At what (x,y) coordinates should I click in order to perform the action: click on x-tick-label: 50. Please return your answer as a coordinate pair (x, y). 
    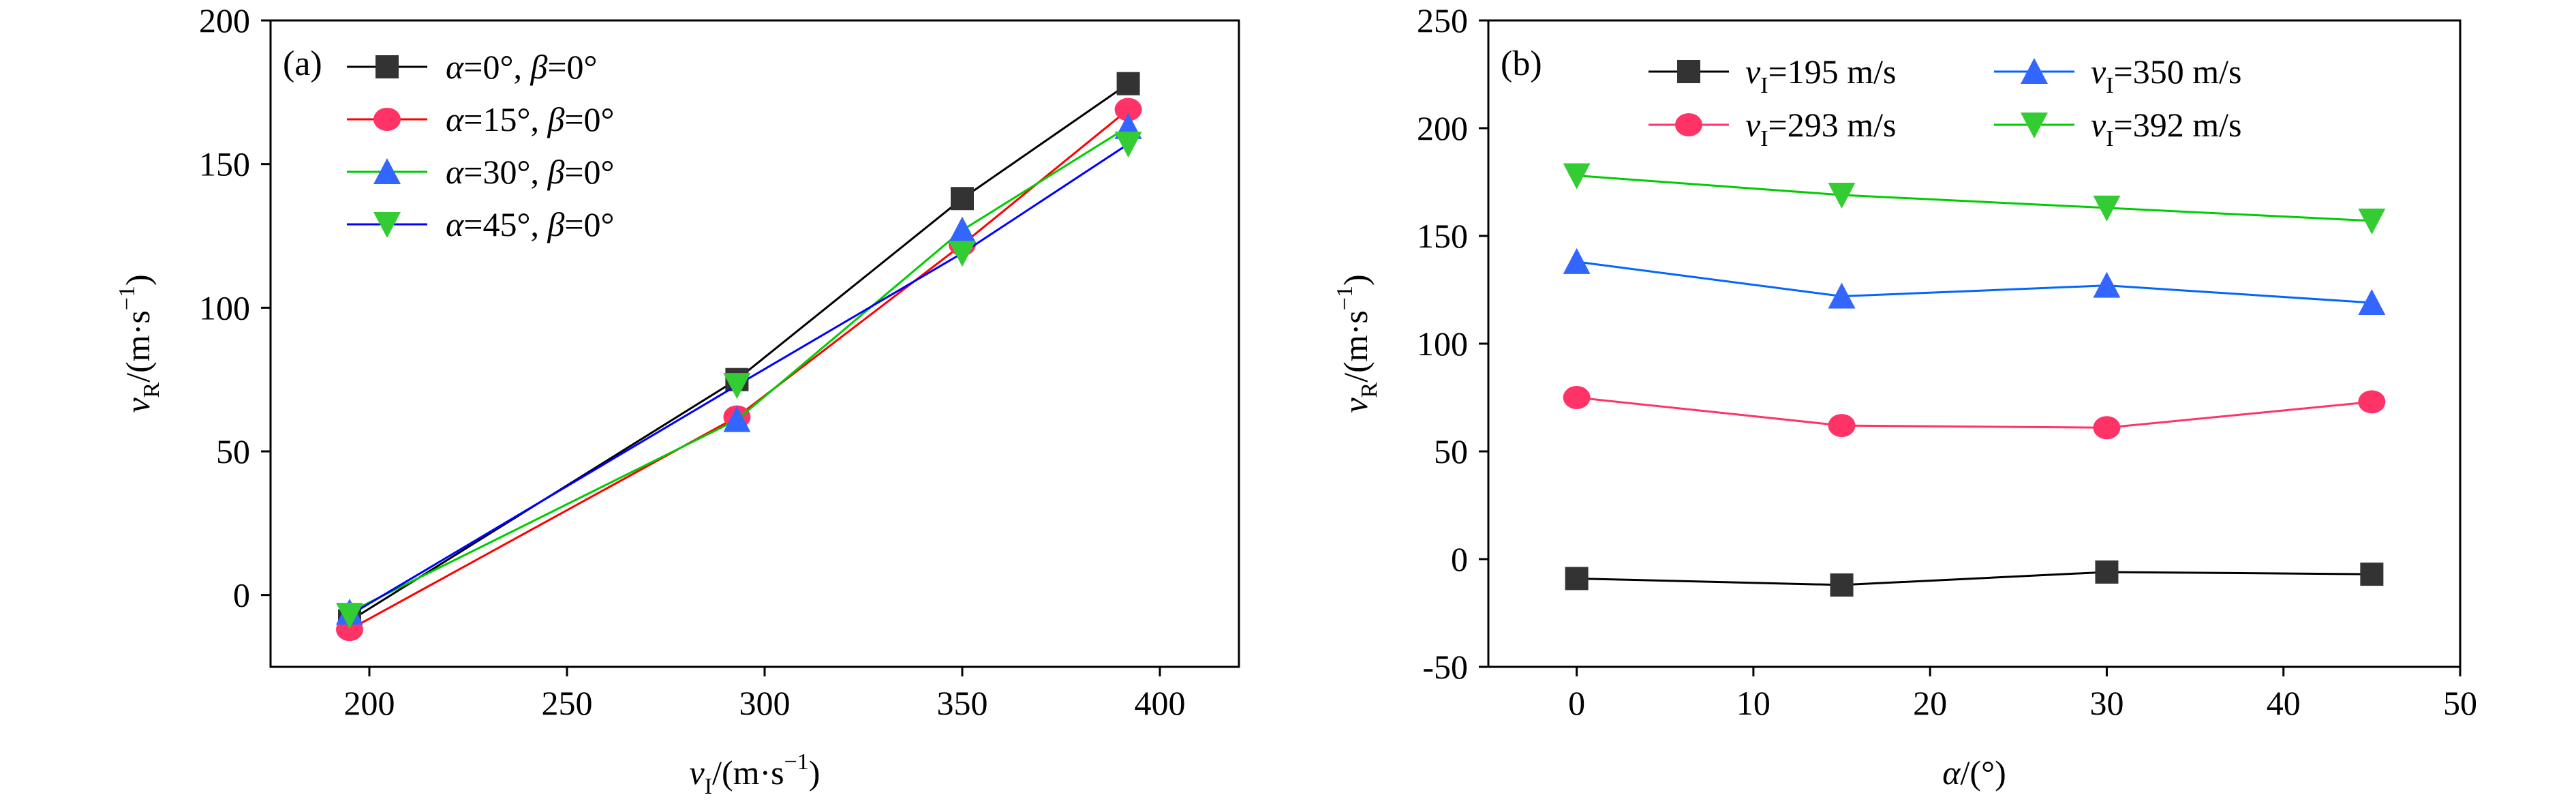
    Looking at the image, I should click on (2460, 703).